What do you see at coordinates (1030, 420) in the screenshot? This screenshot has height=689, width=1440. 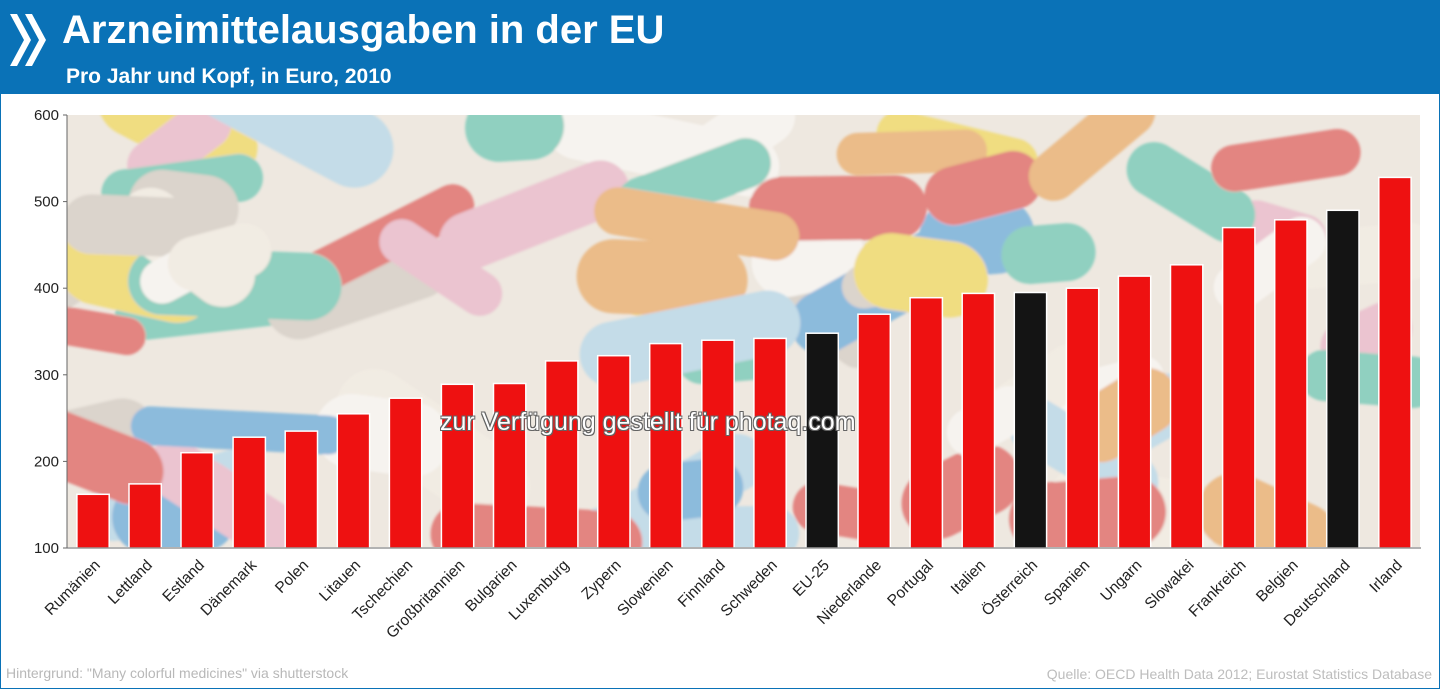 I see `bar-österreich` at bounding box center [1030, 420].